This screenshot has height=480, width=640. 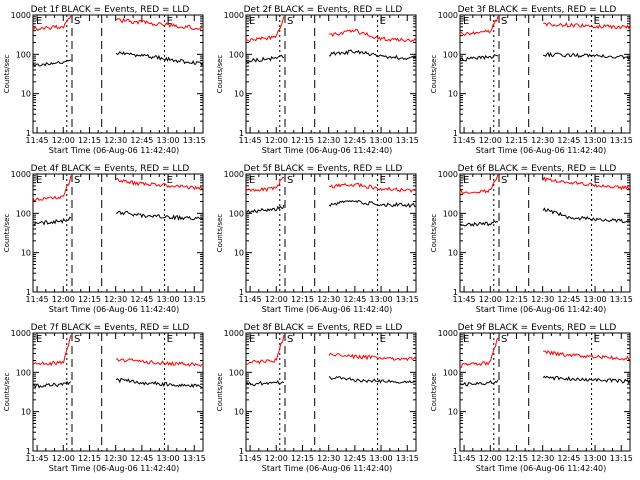 I want to click on panel-title: Det 3f BLACK = Events, RED = LLD, so click(x=537, y=10).